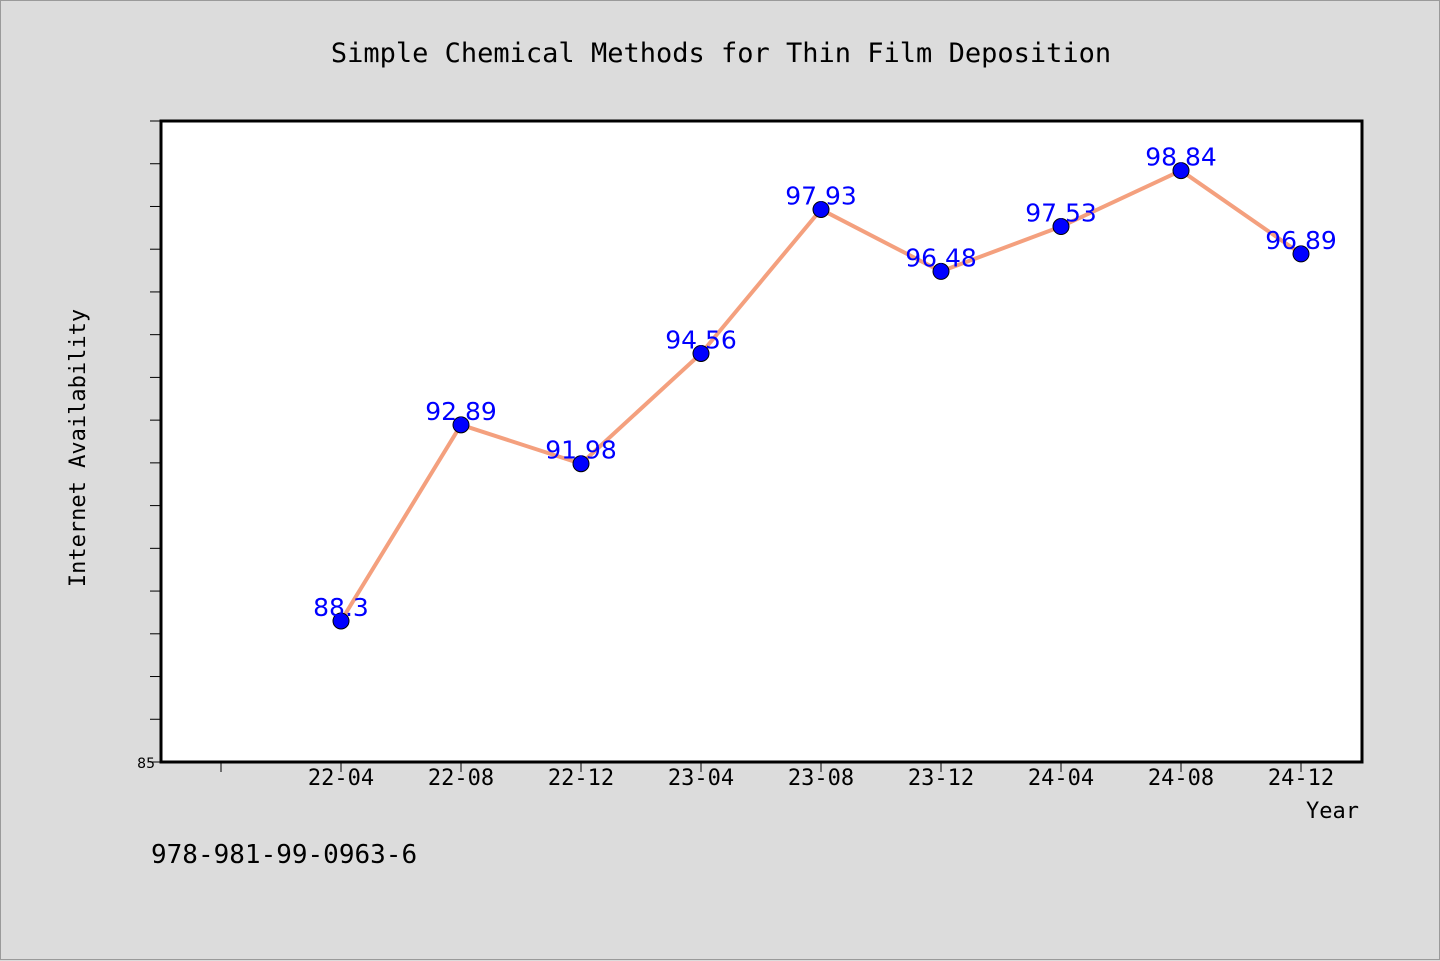 The width and height of the screenshot is (1440, 961). What do you see at coordinates (581, 778) in the screenshot?
I see `x-tick-label: 22-12` at bounding box center [581, 778].